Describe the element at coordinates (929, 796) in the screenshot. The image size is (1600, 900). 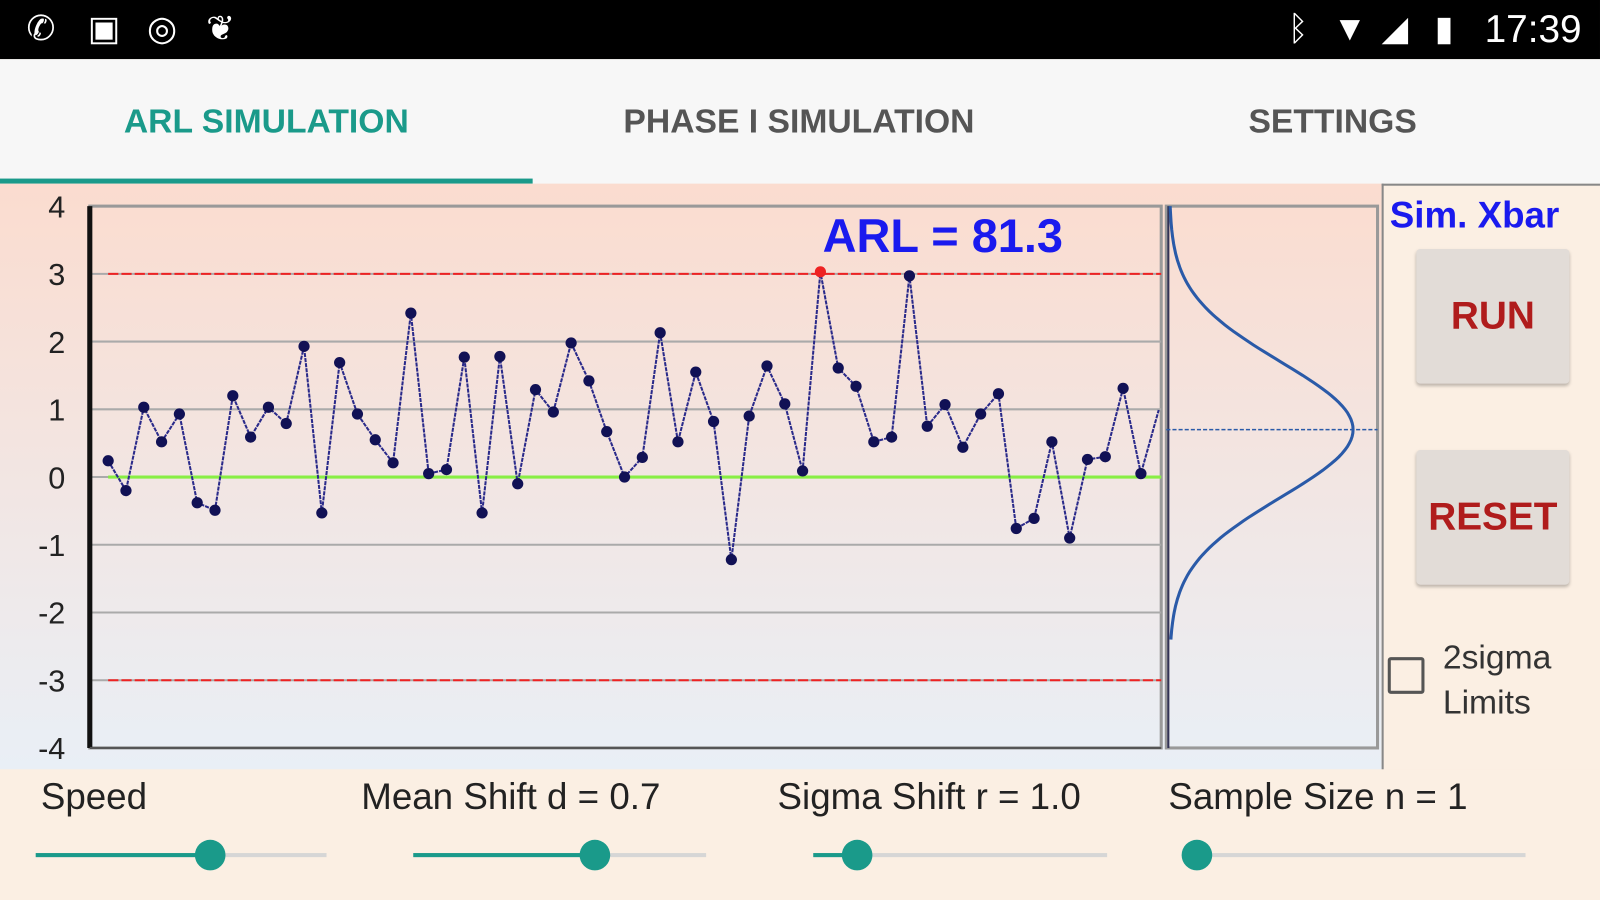
I see `sigma-shift-label: Sigma Shift r = 1.0` at that location.